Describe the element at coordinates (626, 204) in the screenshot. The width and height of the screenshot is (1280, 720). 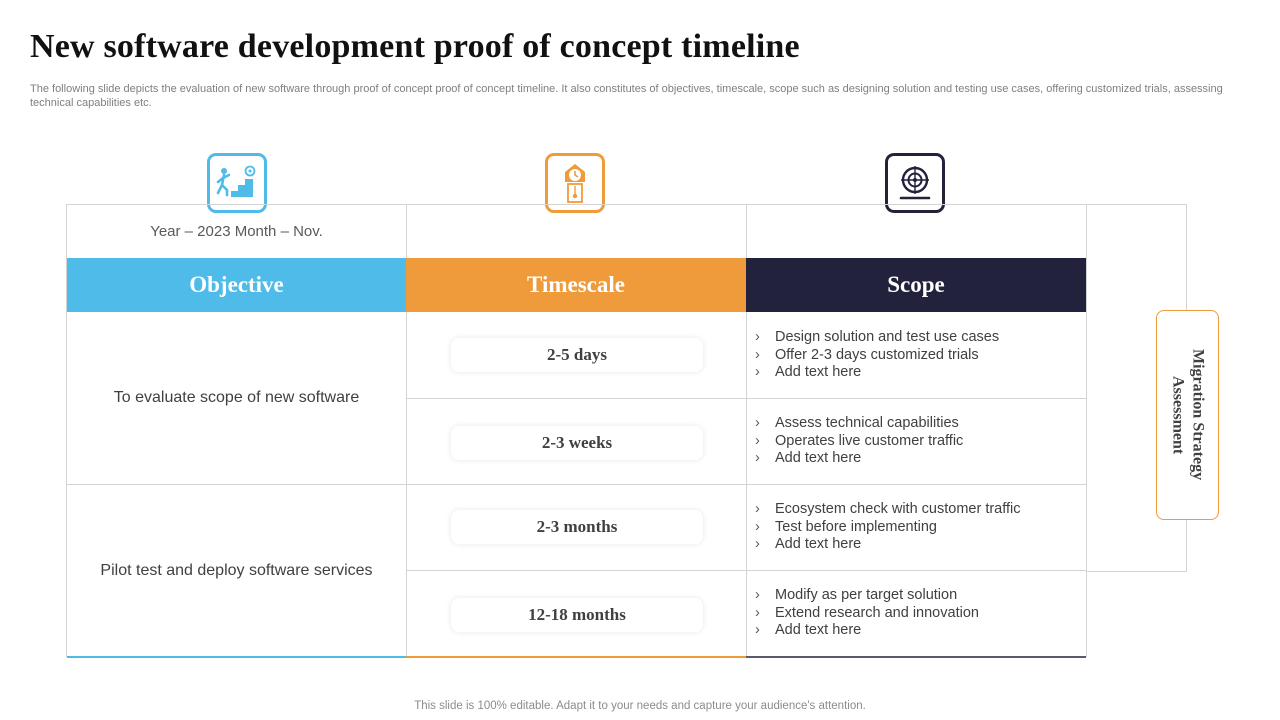
I see `table-border-top` at that location.